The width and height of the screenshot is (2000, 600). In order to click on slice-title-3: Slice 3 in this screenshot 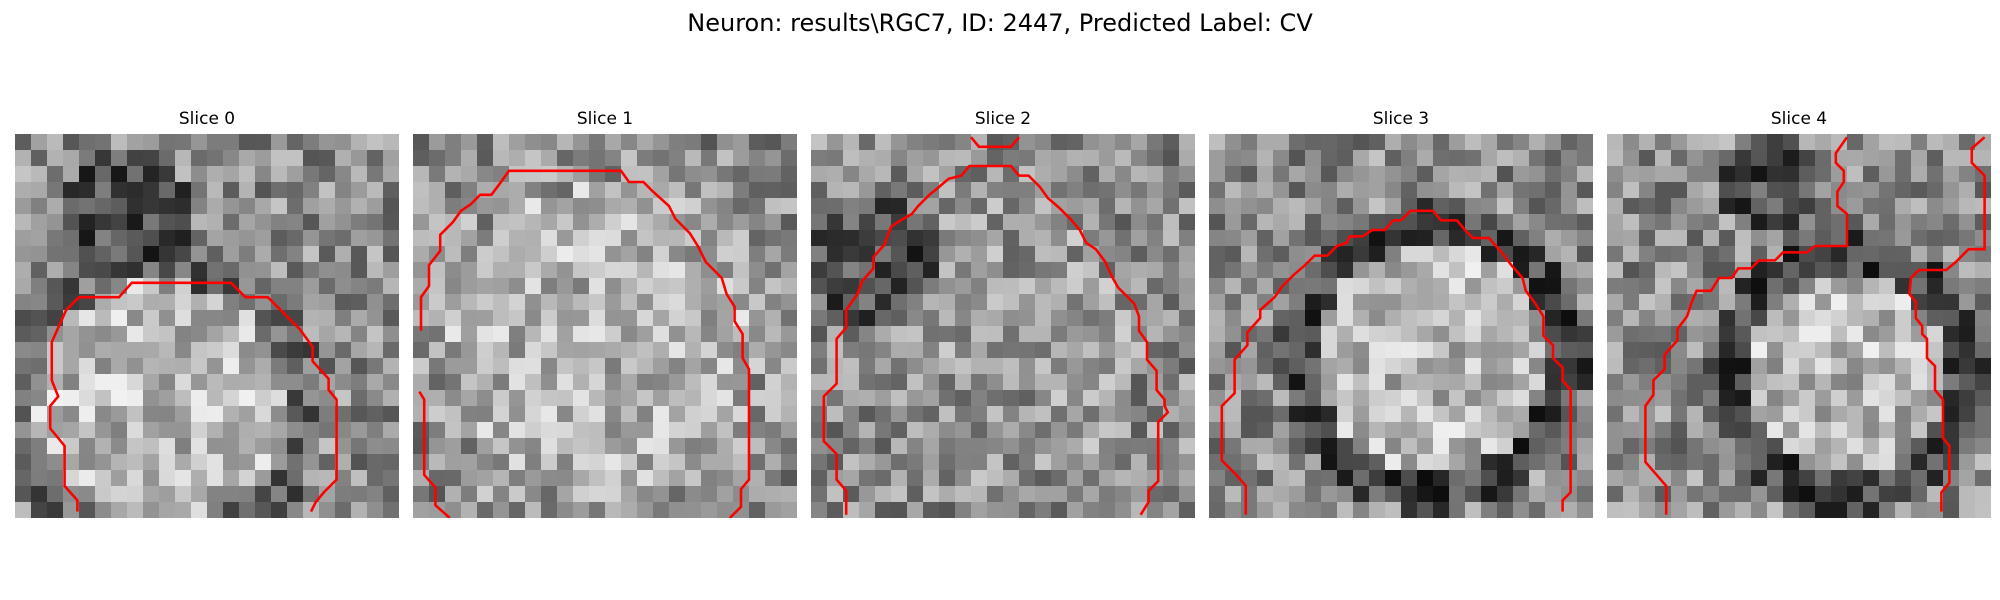, I will do `click(1401, 119)`.